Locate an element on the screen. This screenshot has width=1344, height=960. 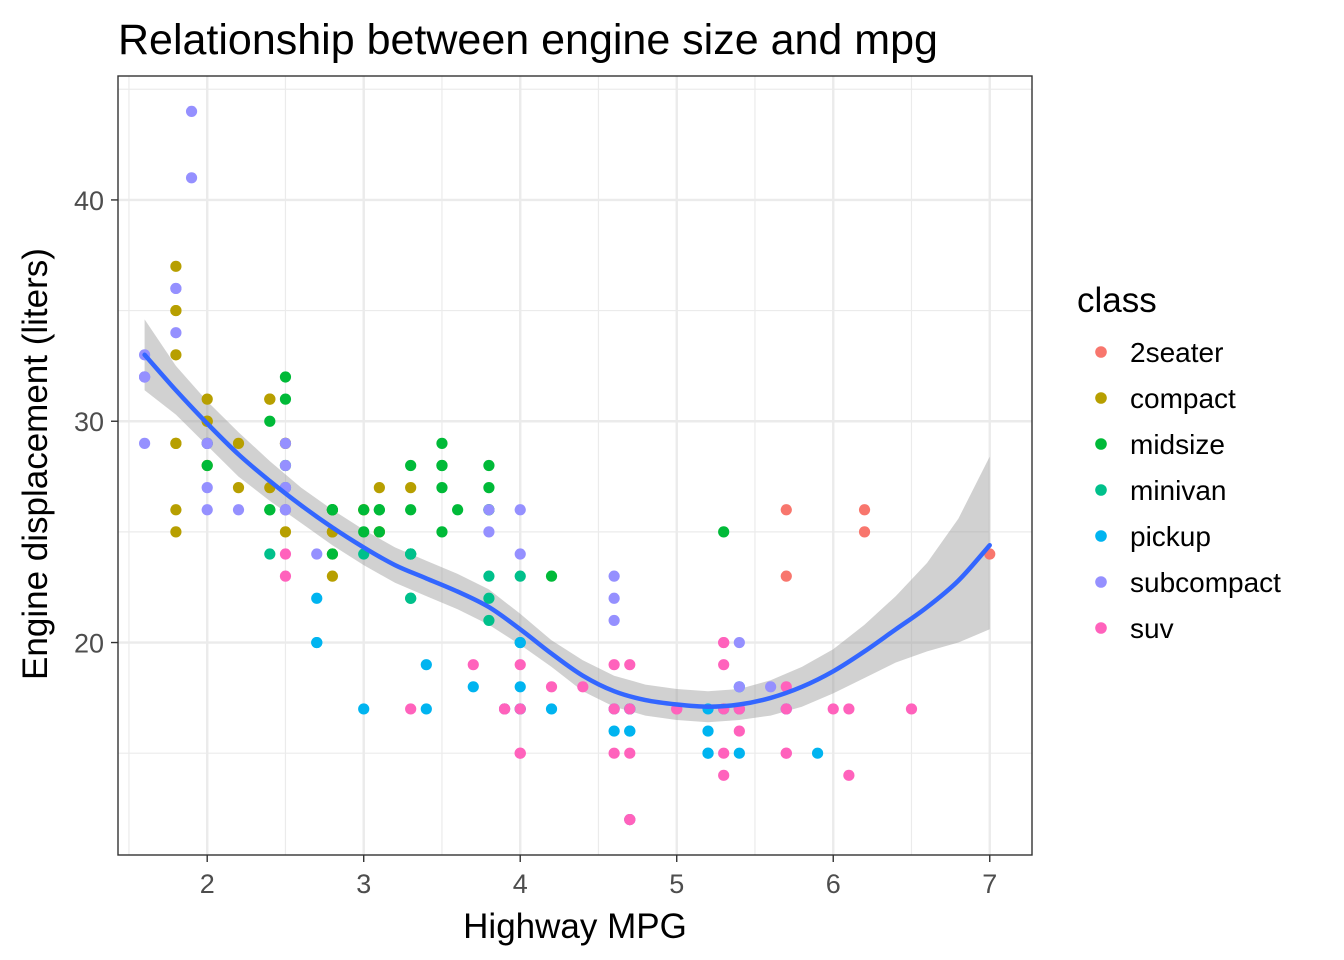
x-axis-title: Highway MPG is located at coordinates (575, 926).